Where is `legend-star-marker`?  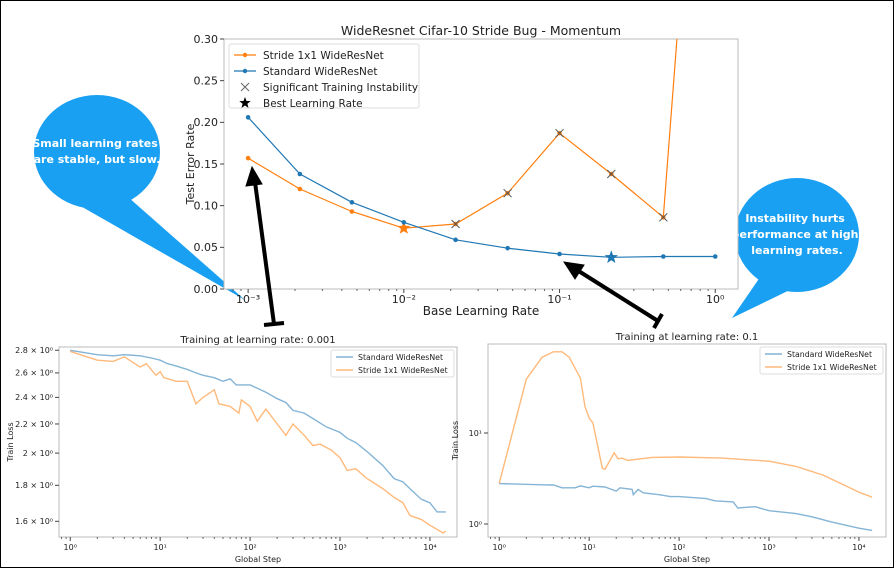 legend-star-marker is located at coordinates (245, 102).